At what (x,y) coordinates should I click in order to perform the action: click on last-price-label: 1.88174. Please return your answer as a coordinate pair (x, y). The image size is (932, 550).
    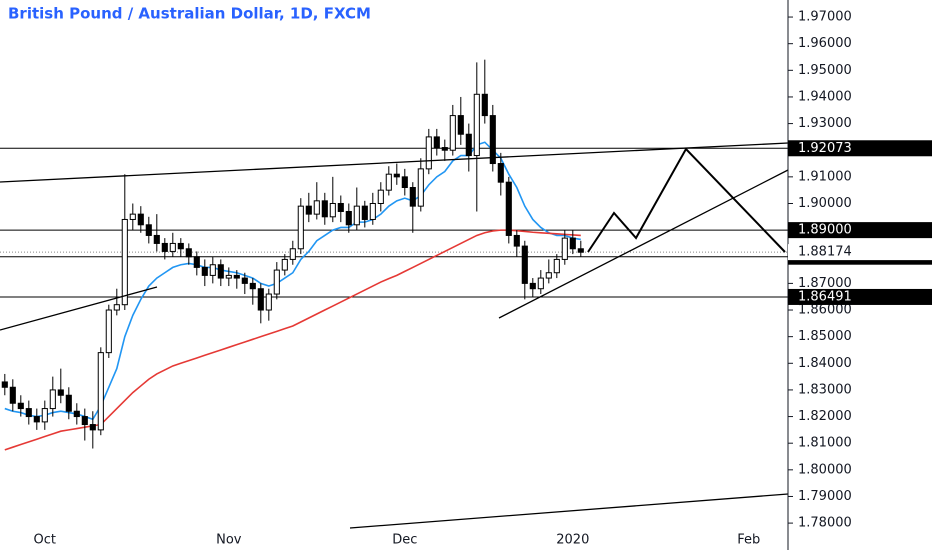
    Looking at the image, I should click on (825, 252).